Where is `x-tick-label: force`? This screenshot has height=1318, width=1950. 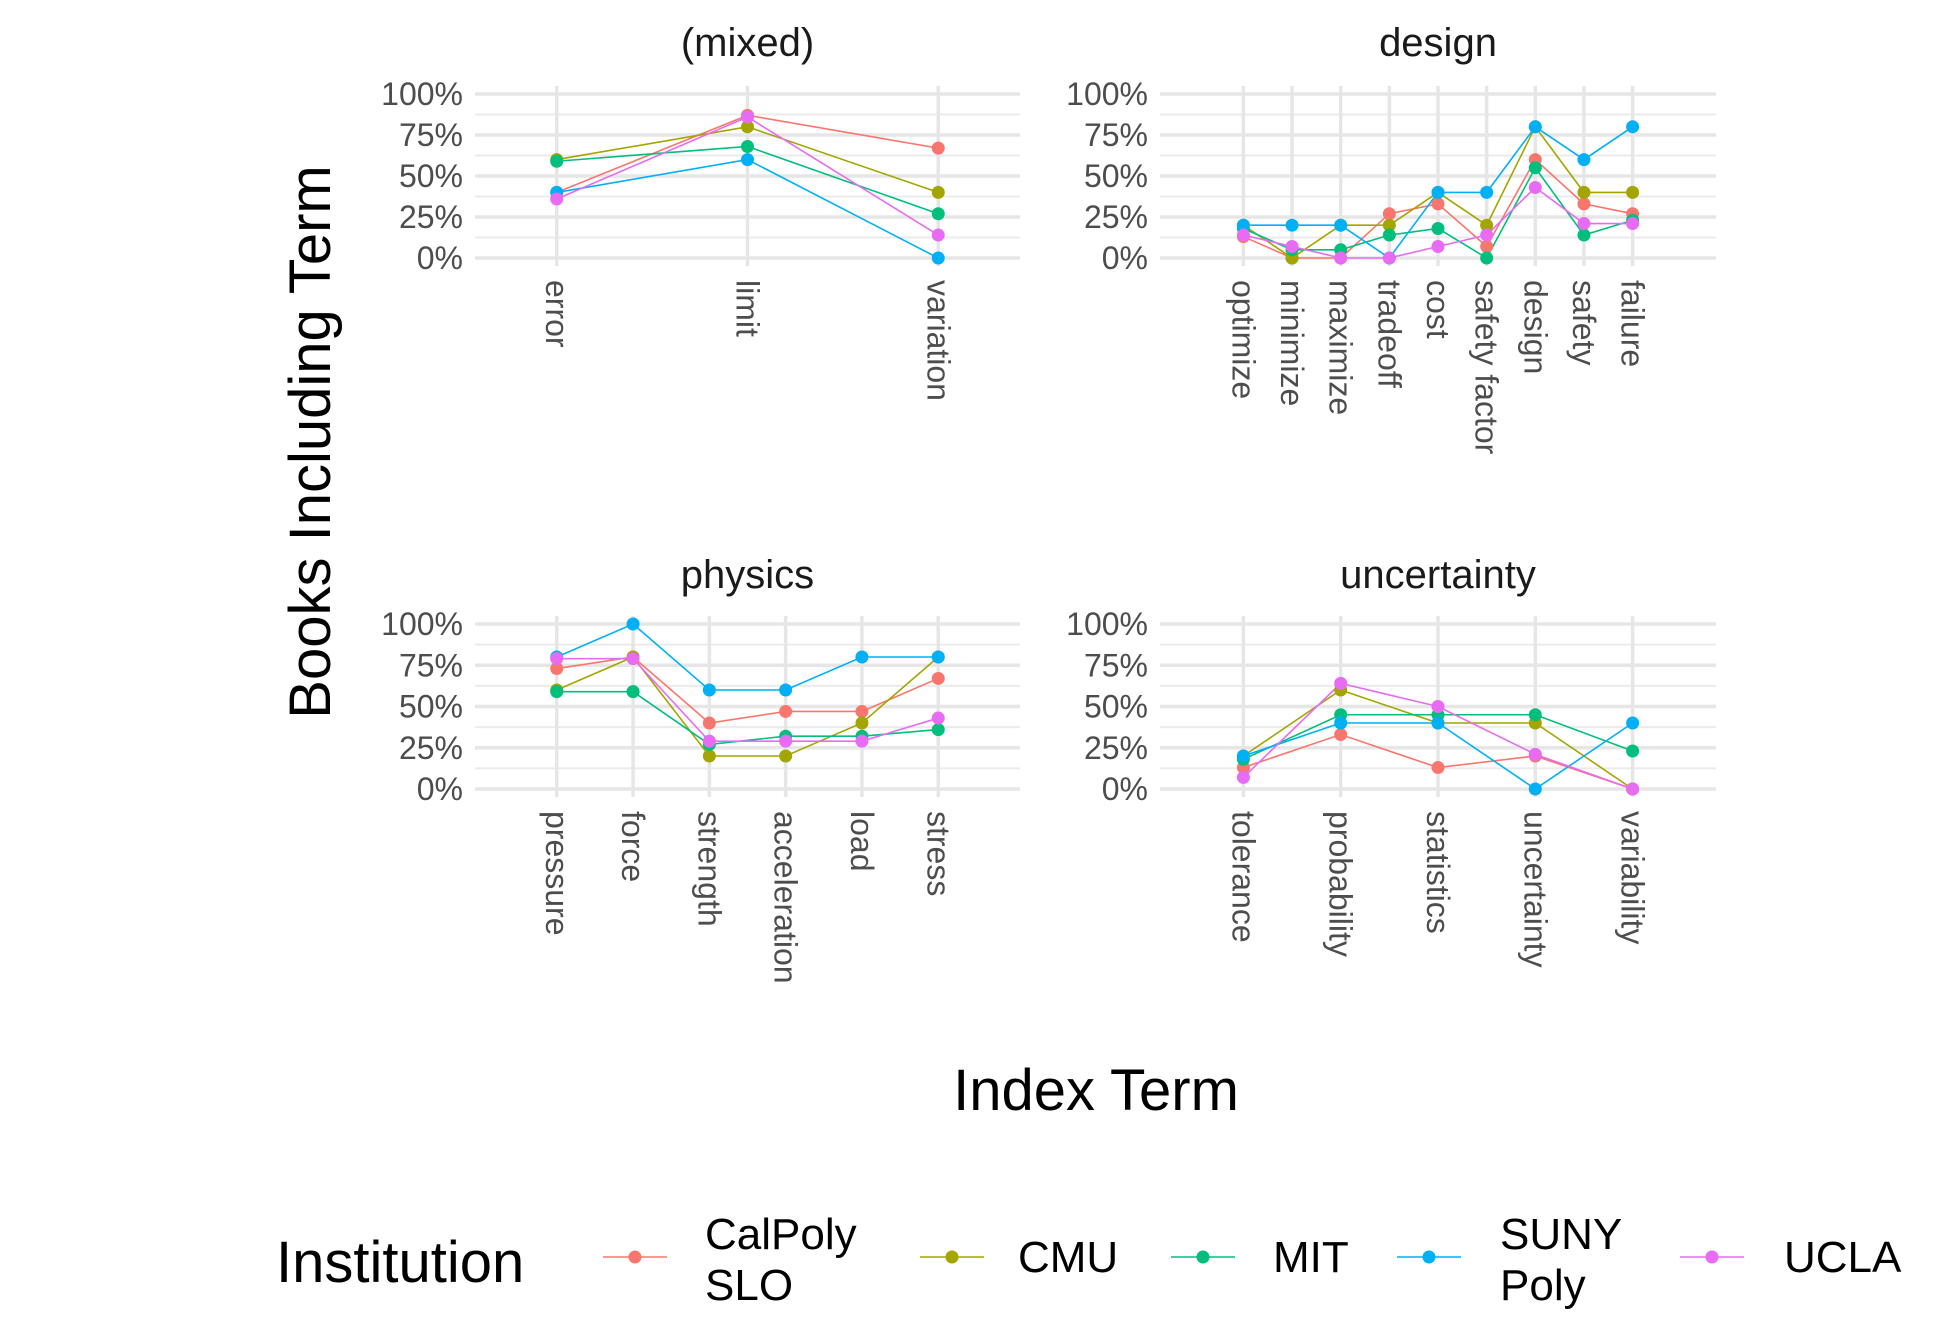 x-tick-label: force is located at coordinates (633, 846).